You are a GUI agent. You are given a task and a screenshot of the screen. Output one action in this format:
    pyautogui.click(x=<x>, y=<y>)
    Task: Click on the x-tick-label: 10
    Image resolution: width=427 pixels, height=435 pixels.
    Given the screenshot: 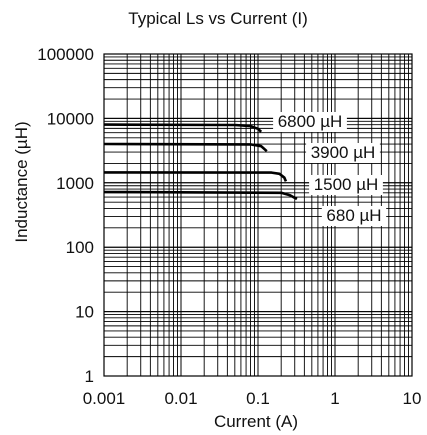 What is the action you would take?
    pyautogui.click(x=412, y=398)
    